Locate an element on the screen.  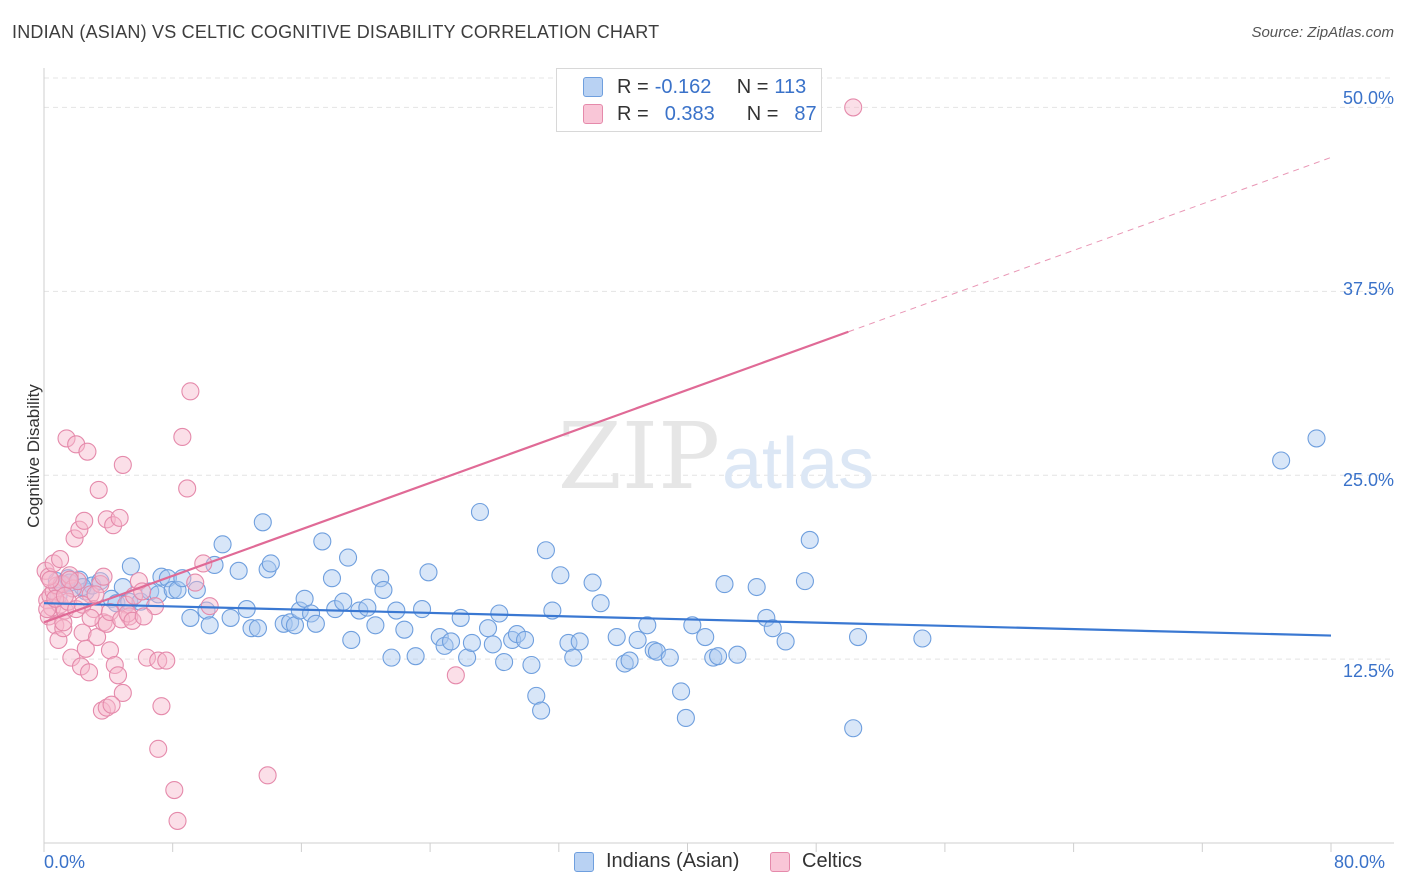
y-tick-label: 25.0% is located at coordinates (1368, 480).